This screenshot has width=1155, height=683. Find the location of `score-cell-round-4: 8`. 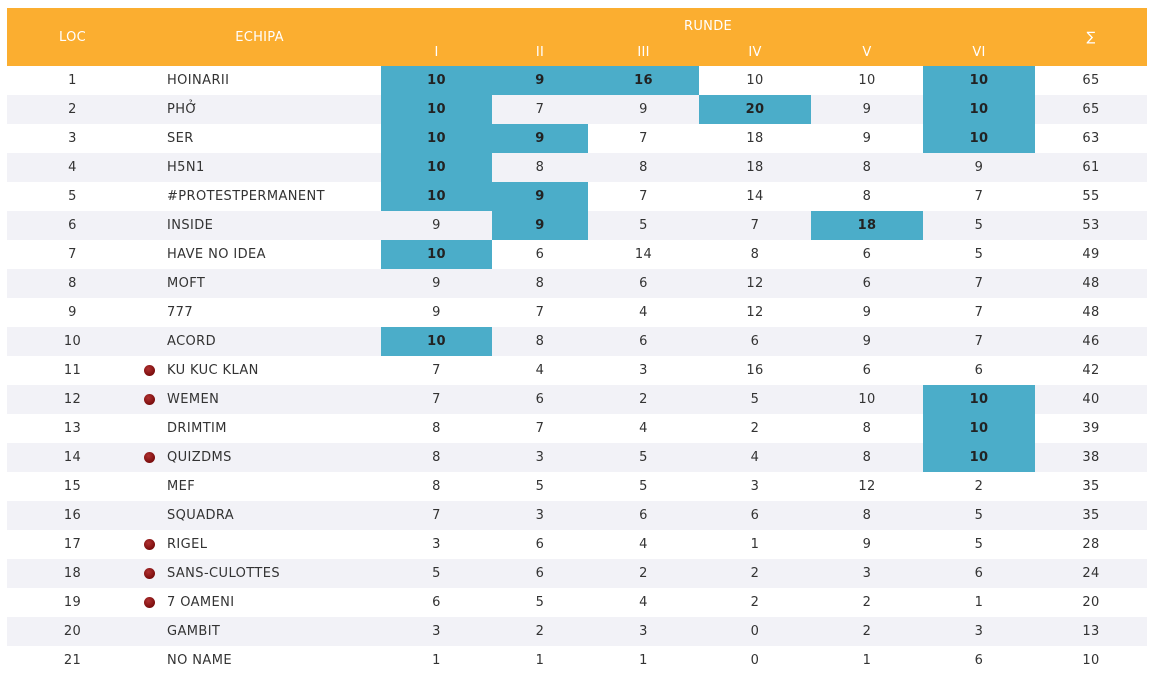

score-cell-round-4: 8 is located at coordinates (755, 254).